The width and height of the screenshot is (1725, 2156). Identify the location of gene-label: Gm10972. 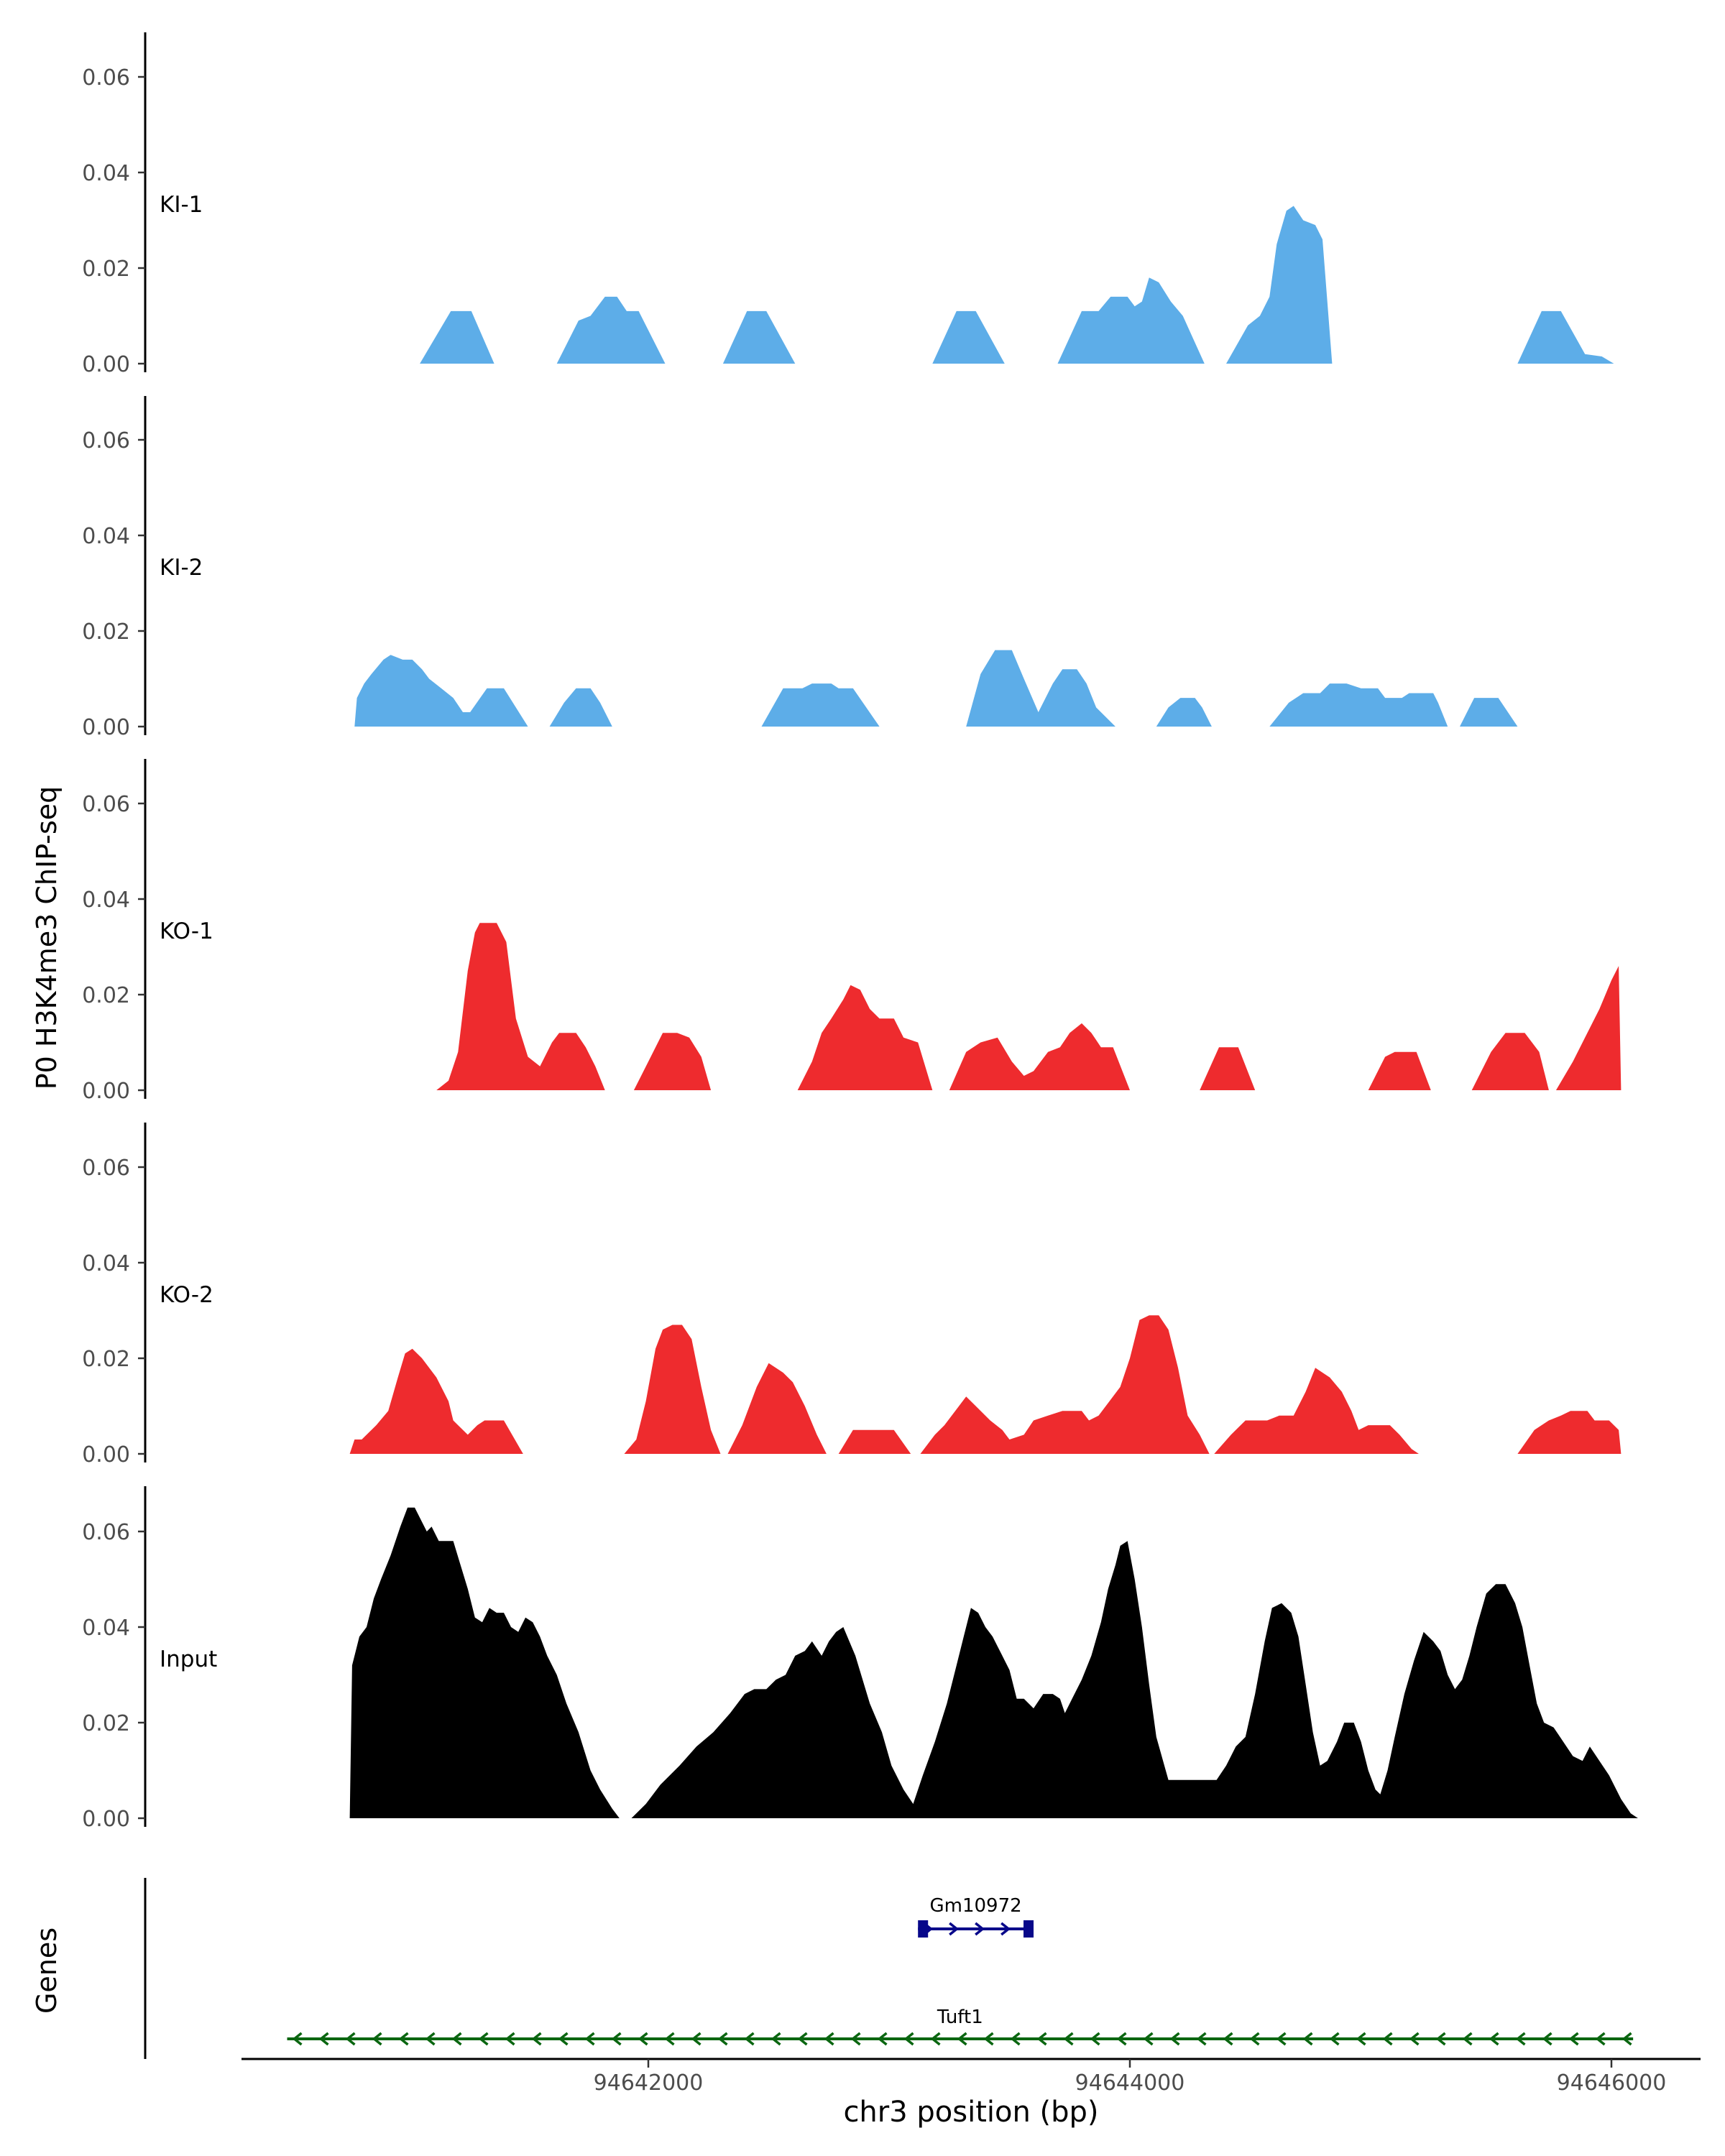
(976, 1906).